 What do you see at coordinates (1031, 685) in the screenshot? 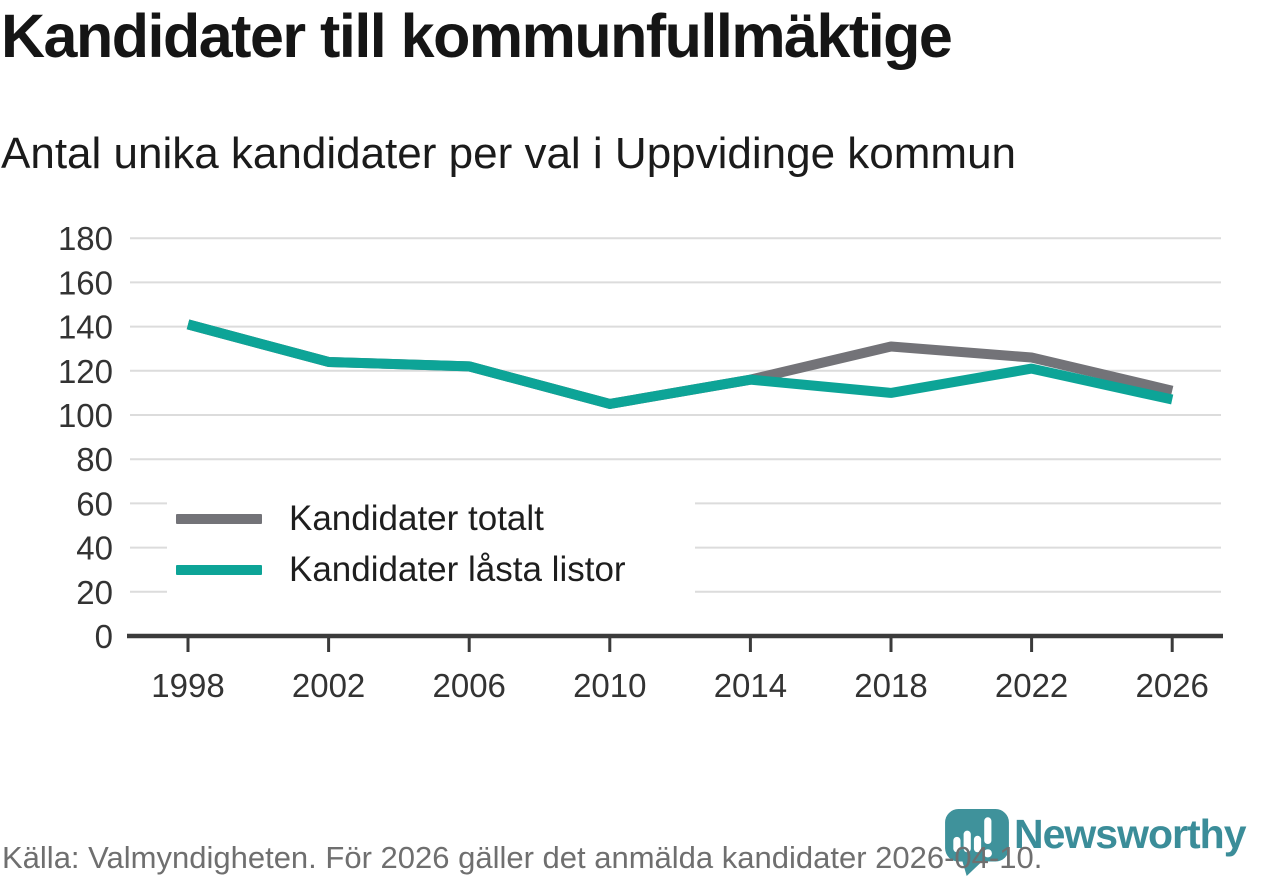
I see `svg-text: 2022` at bounding box center [1031, 685].